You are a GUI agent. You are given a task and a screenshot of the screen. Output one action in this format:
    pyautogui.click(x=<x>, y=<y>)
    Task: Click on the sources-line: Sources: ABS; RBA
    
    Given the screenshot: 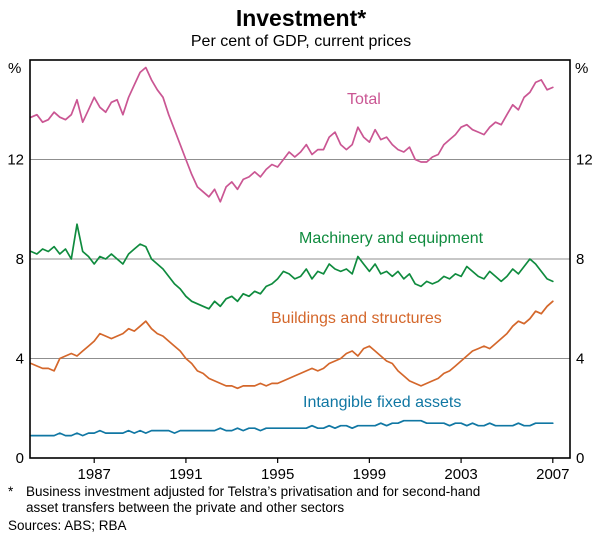 What is the action you would take?
    pyautogui.click(x=67, y=525)
    